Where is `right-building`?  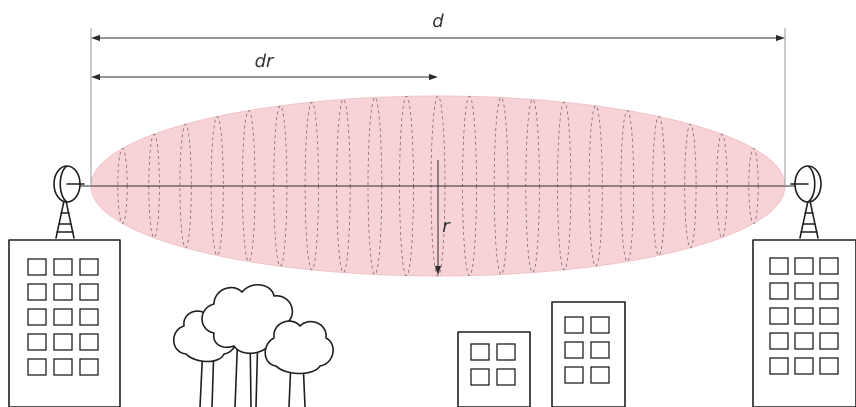 right-building is located at coordinates (804, 303).